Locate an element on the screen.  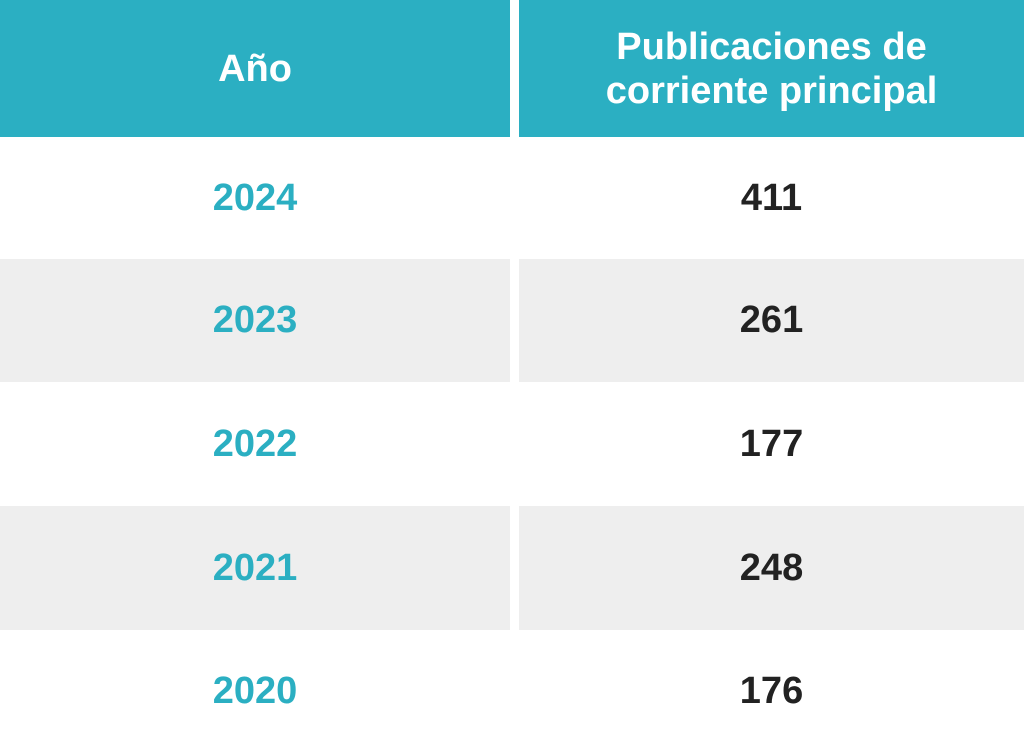
year-cell: 2024 is located at coordinates (255, 197).